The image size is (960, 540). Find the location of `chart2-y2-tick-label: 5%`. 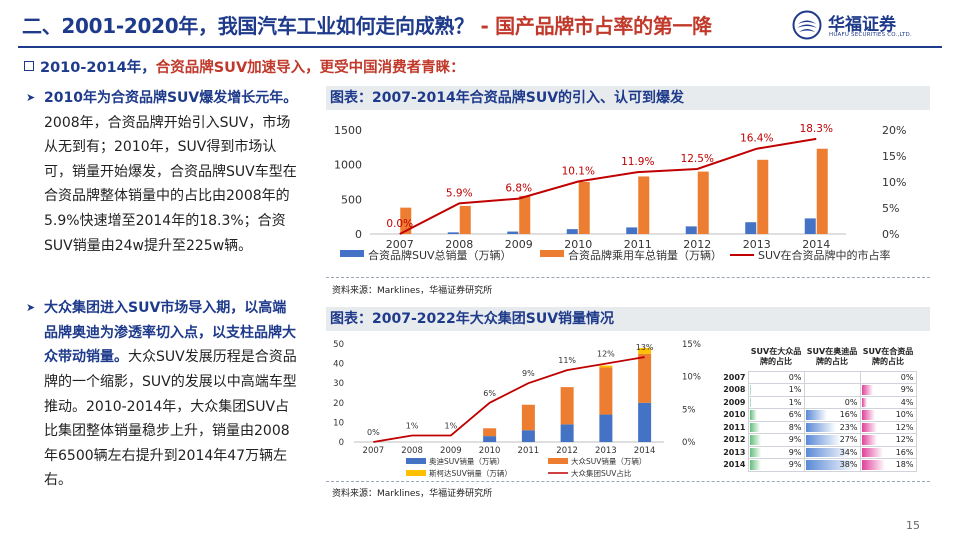

chart2-y2-tick-label: 5% is located at coordinates (689, 410).